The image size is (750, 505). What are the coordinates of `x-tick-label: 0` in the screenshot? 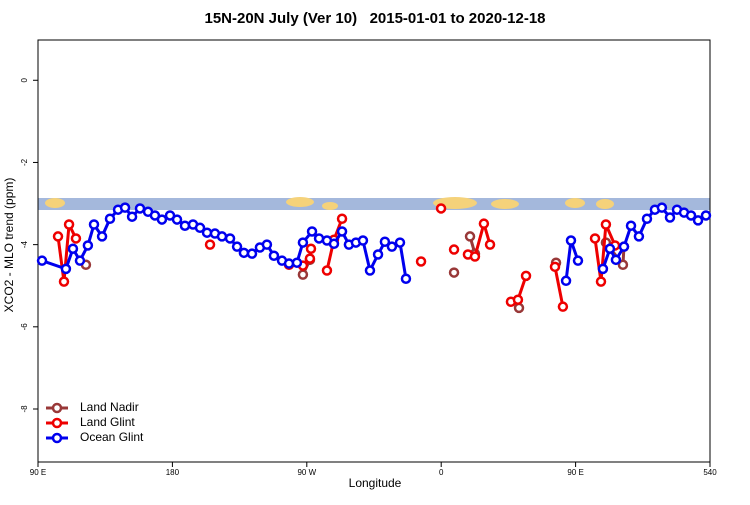 It's located at (441, 472).